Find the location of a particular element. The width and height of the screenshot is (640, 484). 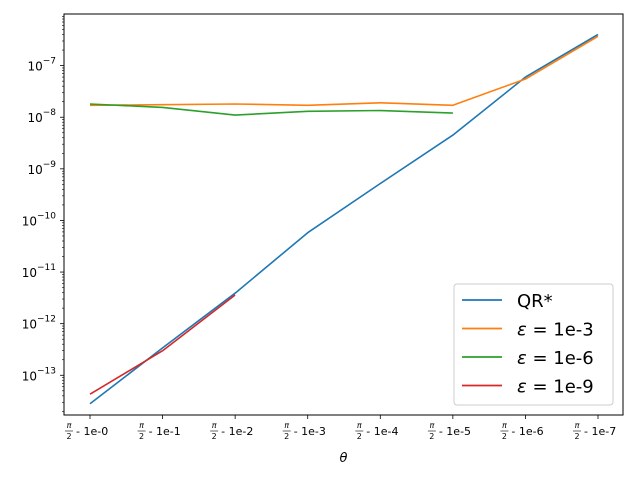

x-tick-label: π 2 - 1e-6 is located at coordinates (522, 431).